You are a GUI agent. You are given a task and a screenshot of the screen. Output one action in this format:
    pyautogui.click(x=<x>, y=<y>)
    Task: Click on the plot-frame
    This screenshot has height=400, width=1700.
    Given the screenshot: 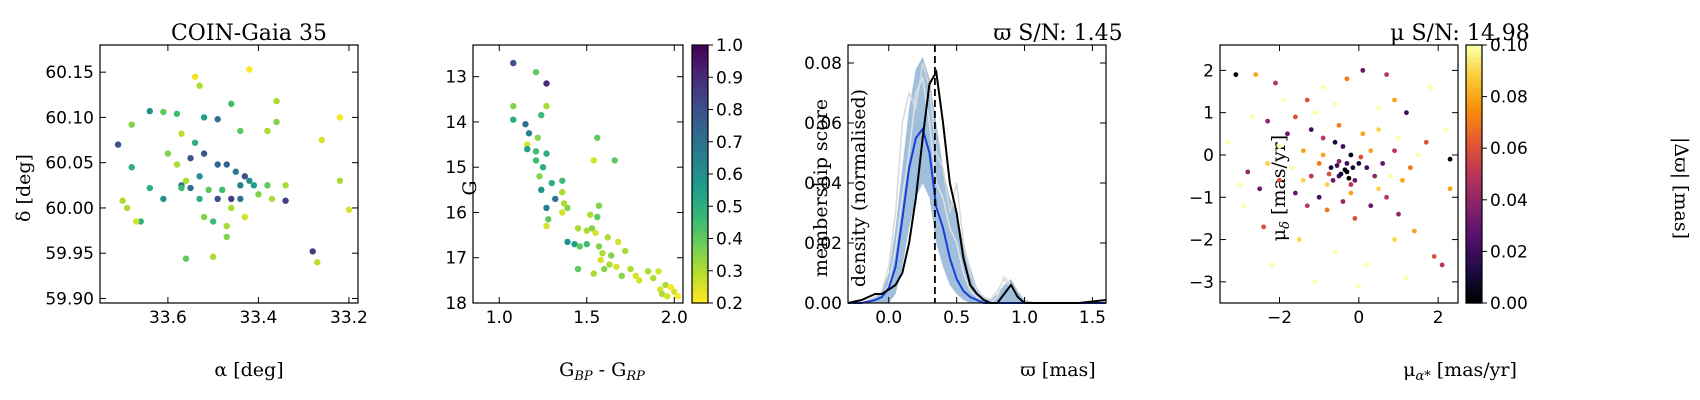 What is the action you would take?
    pyautogui.click(x=578, y=174)
    